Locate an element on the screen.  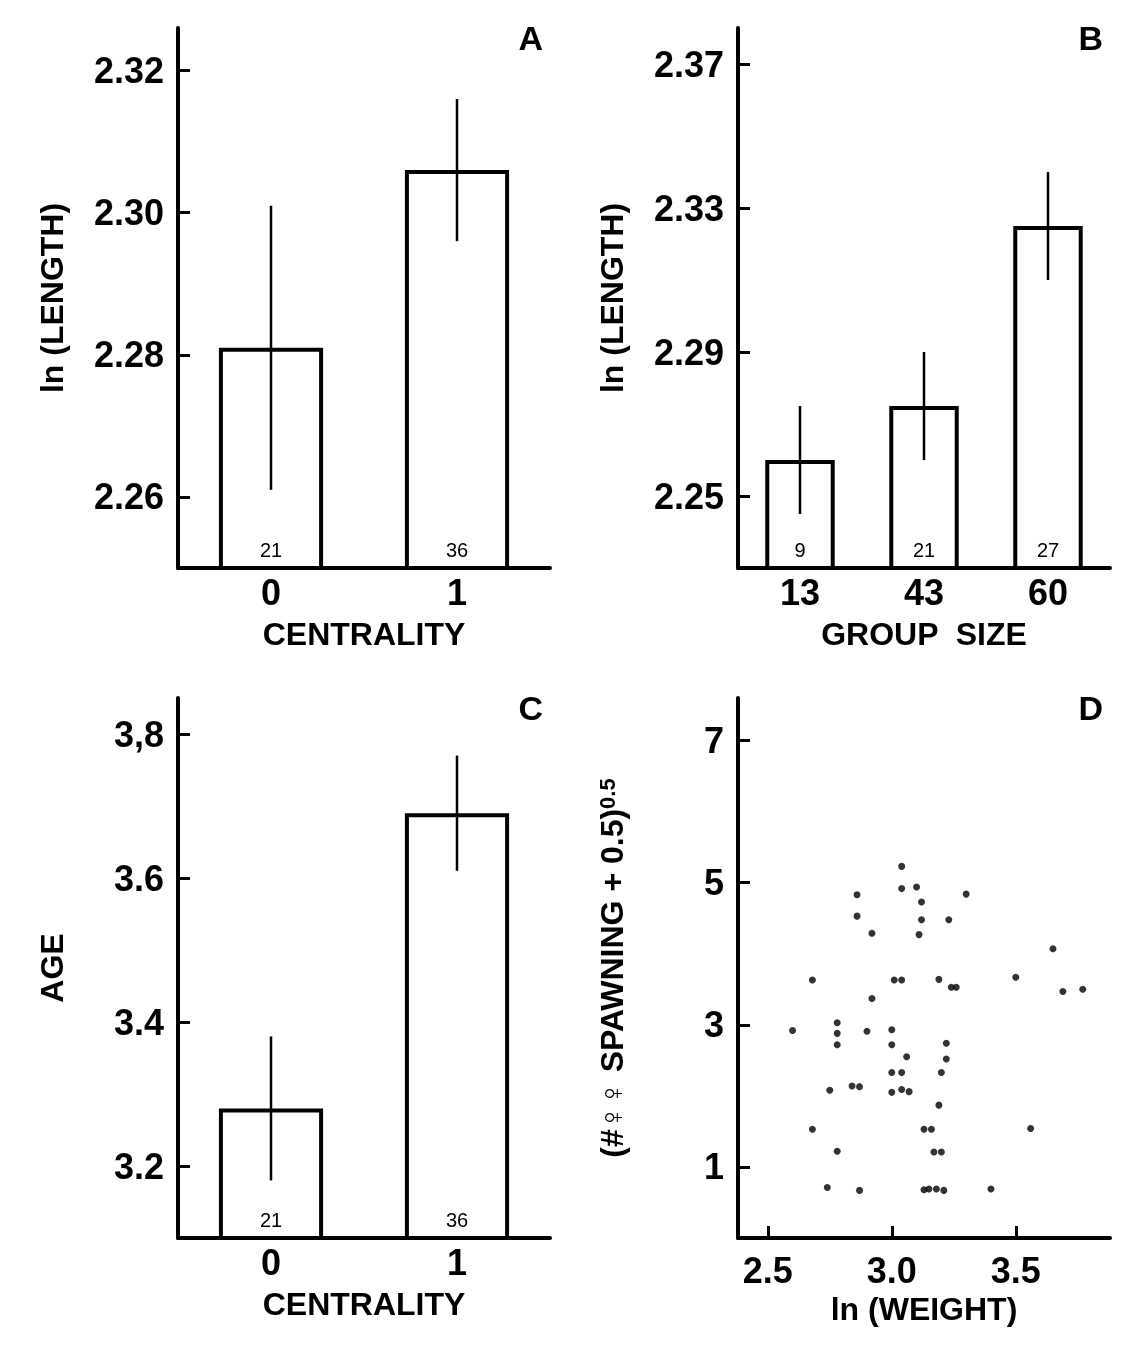
y-tick-label: 3.2 is located at coordinates (138, 1166).